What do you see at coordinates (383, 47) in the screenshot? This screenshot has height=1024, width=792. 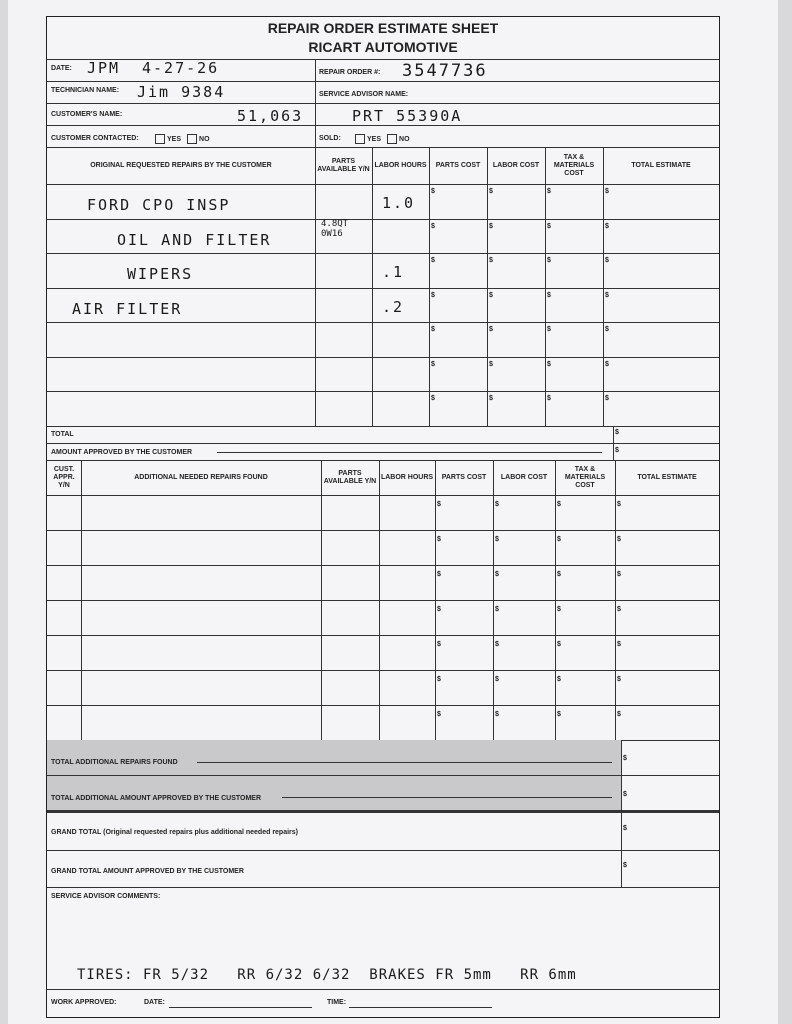 I see `company-name: RICART AUTOMOTIVE` at bounding box center [383, 47].